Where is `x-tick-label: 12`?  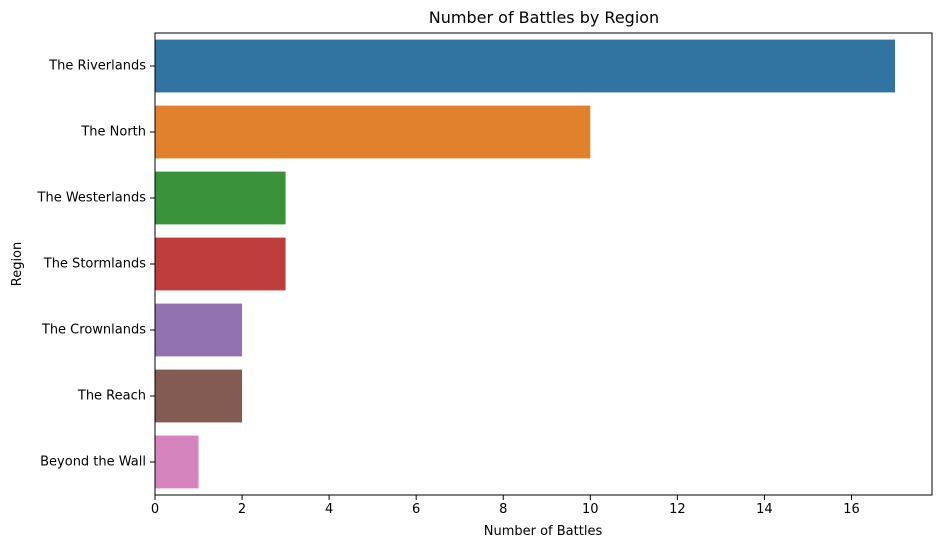
x-tick-label: 12 is located at coordinates (677, 509).